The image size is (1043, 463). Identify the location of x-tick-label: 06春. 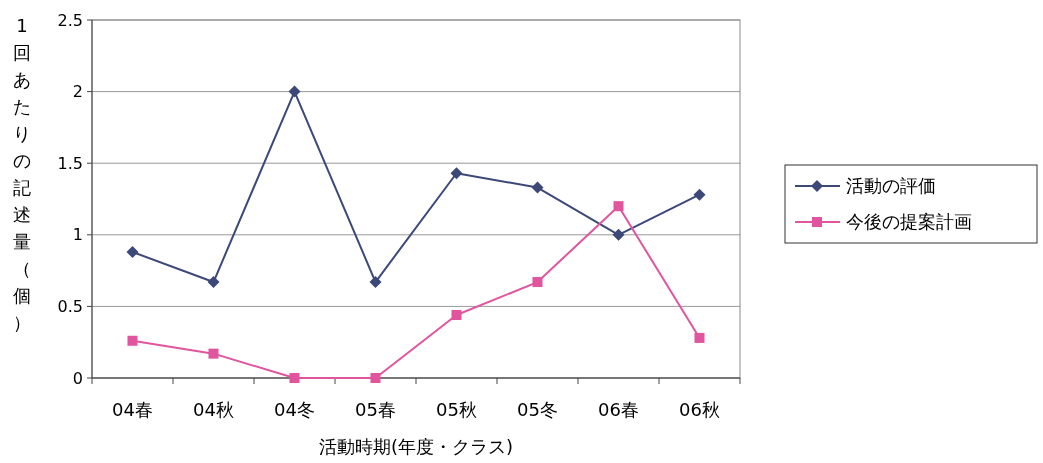
(618, 409).